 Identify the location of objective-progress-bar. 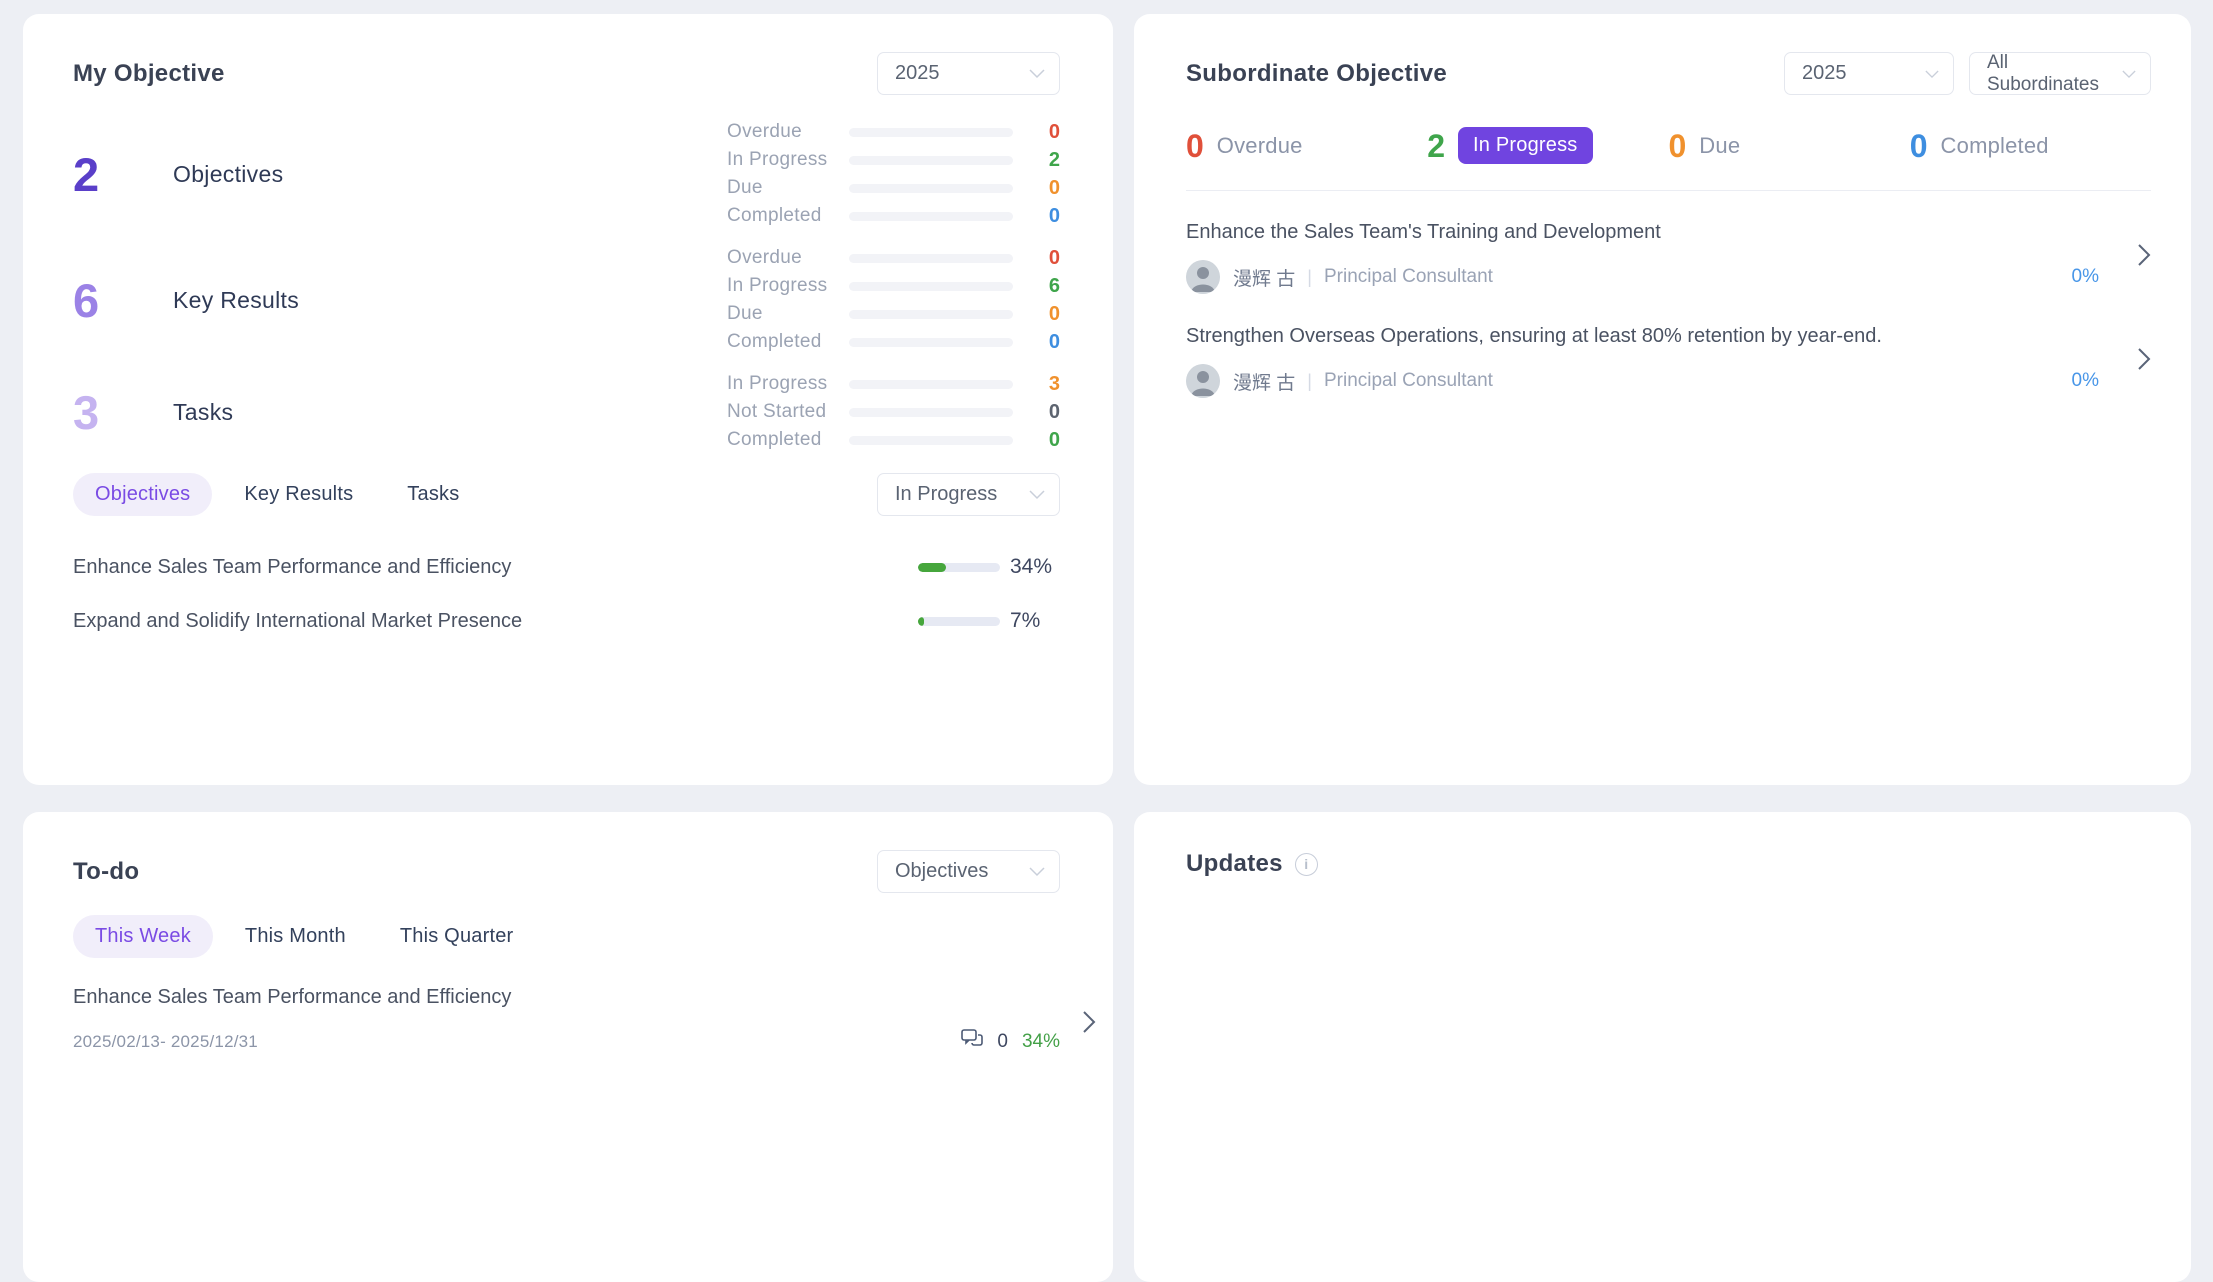
(959, 621).